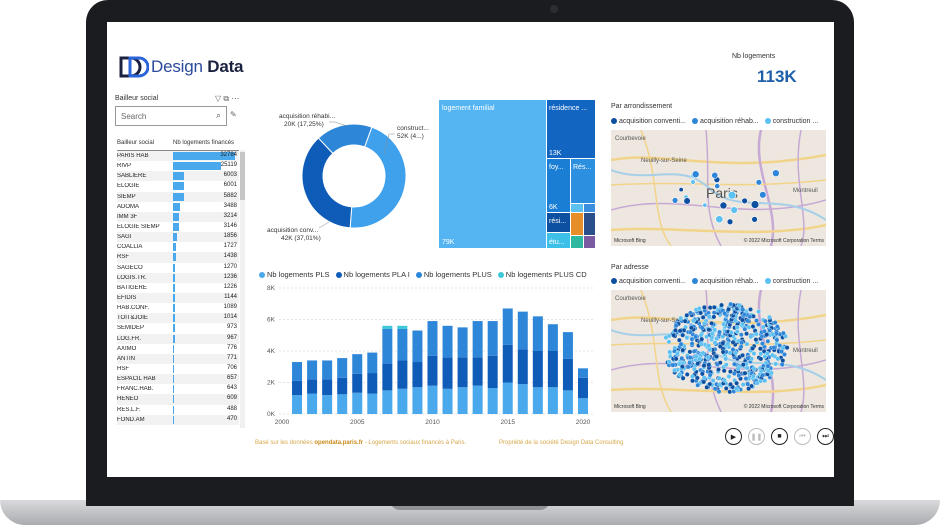 Image resolution: width=940 pixels, height=525 pixels. Describe the element at coordinates (178, 277) in the screenshot. I see `table-row: LOGIS.TR. 1236` at that location.